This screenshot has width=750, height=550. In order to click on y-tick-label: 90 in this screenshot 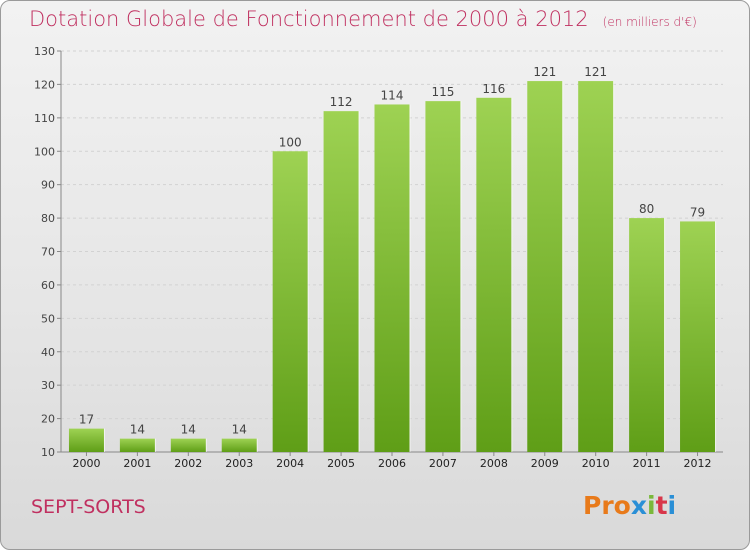, I will do `click(48, 185)`.